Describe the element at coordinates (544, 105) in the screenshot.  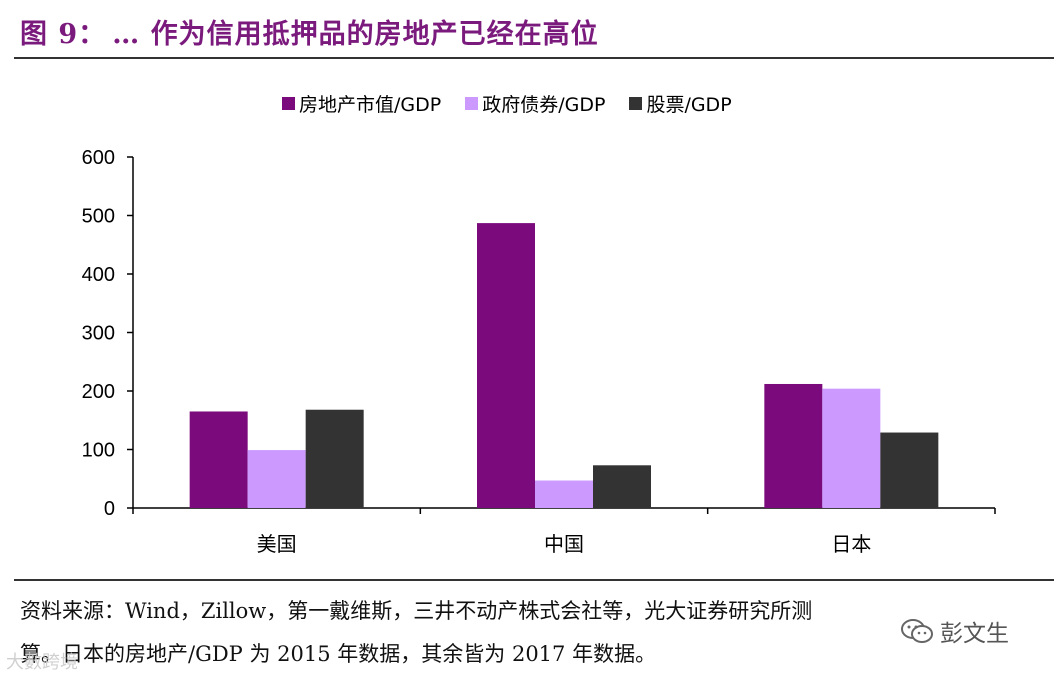
I see `legend-label-gov-bonds: 政府债券/GDP` at that location.